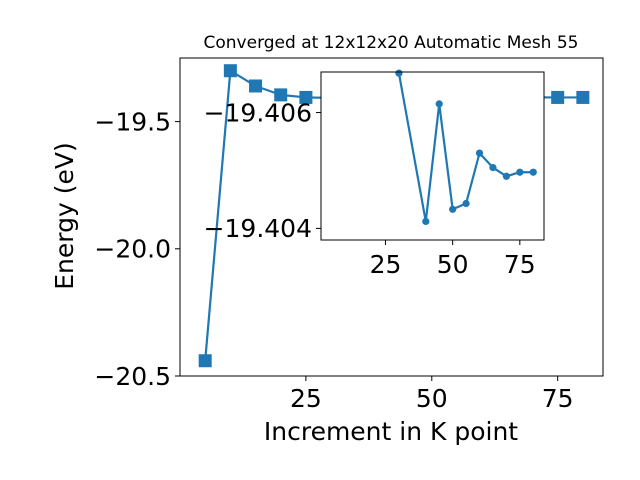 The width and height of the screenshot is (640, 480). I want to click on inset-x-tick-label: 25, so click(386, 264).